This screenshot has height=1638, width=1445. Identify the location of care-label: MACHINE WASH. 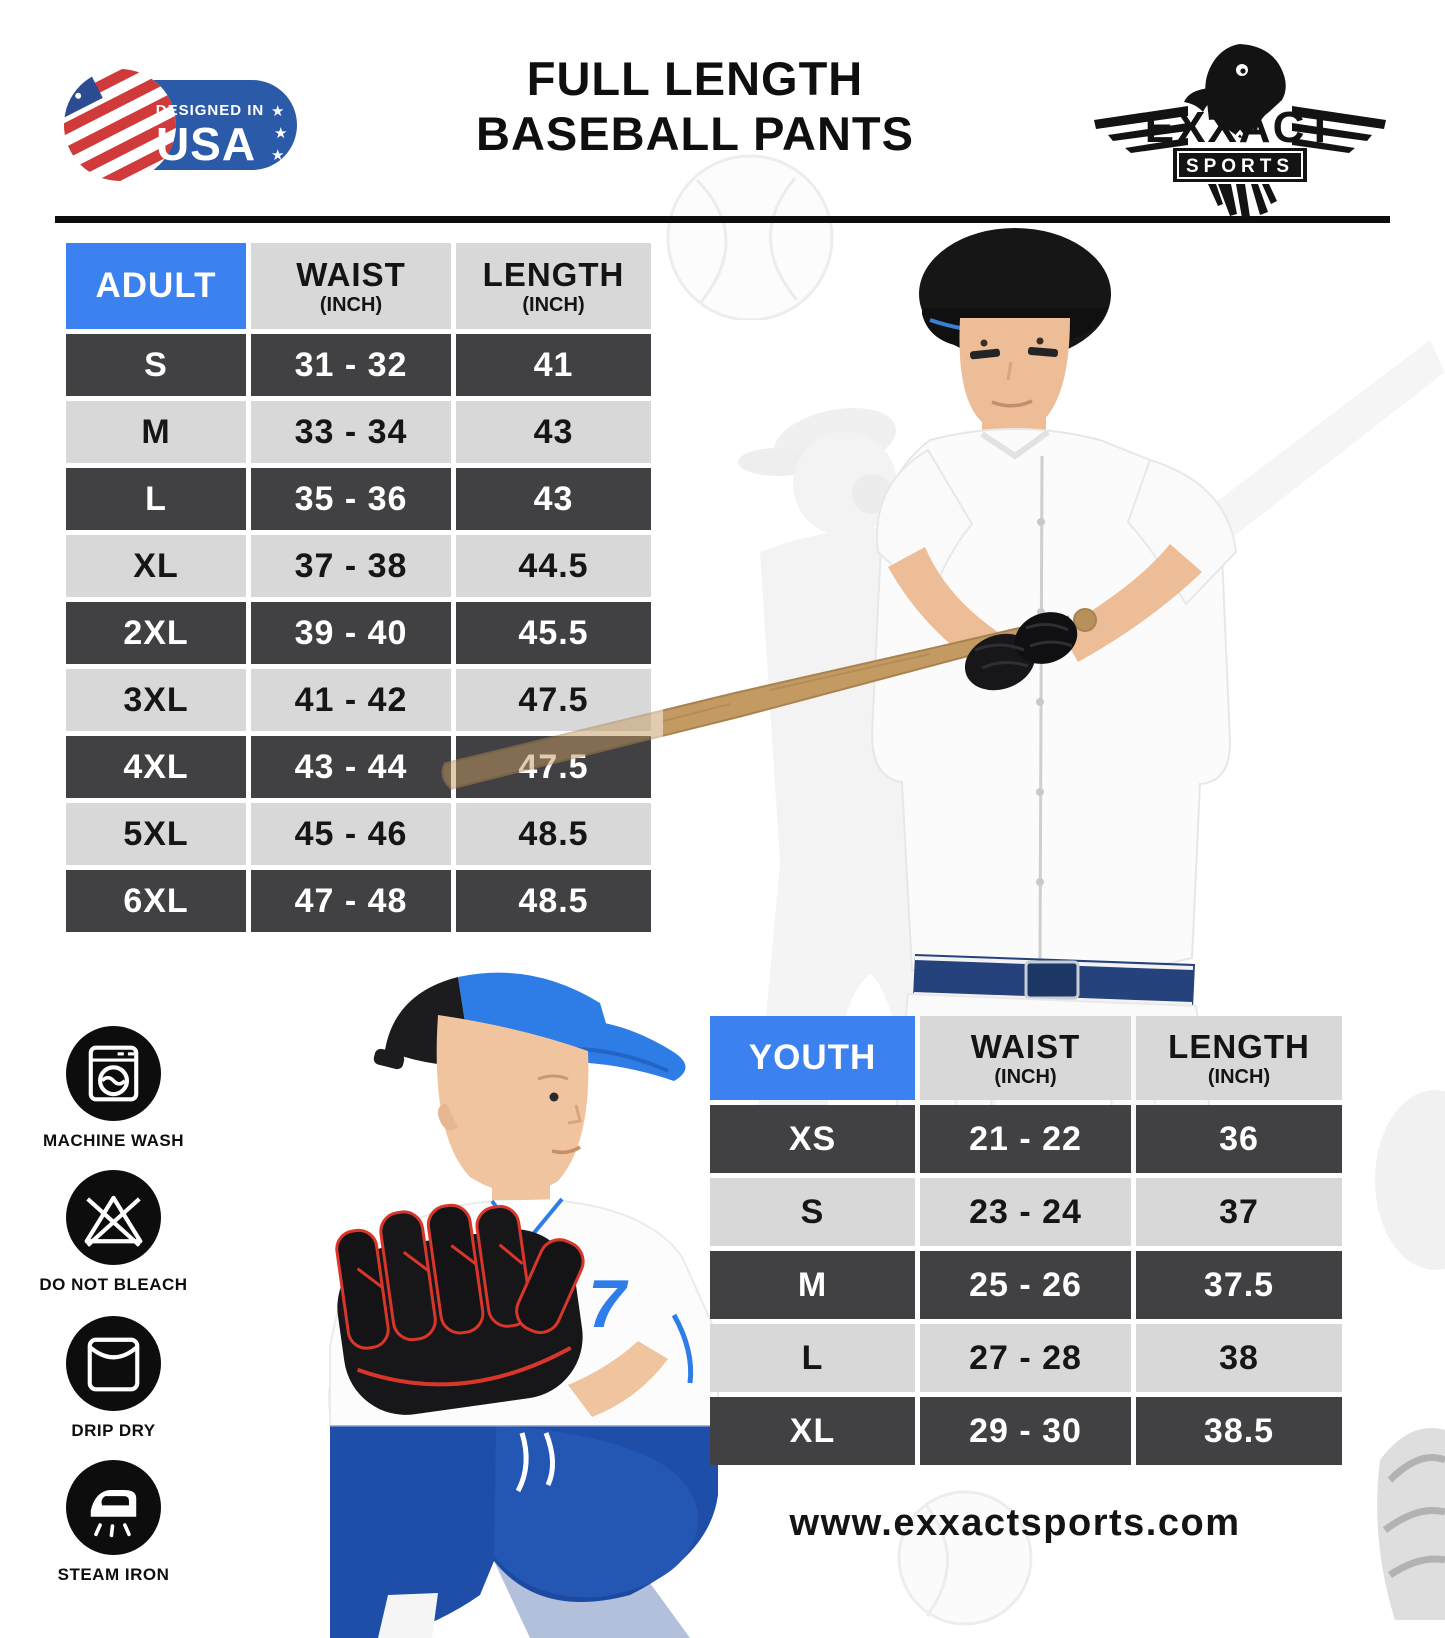
(113, 1140).